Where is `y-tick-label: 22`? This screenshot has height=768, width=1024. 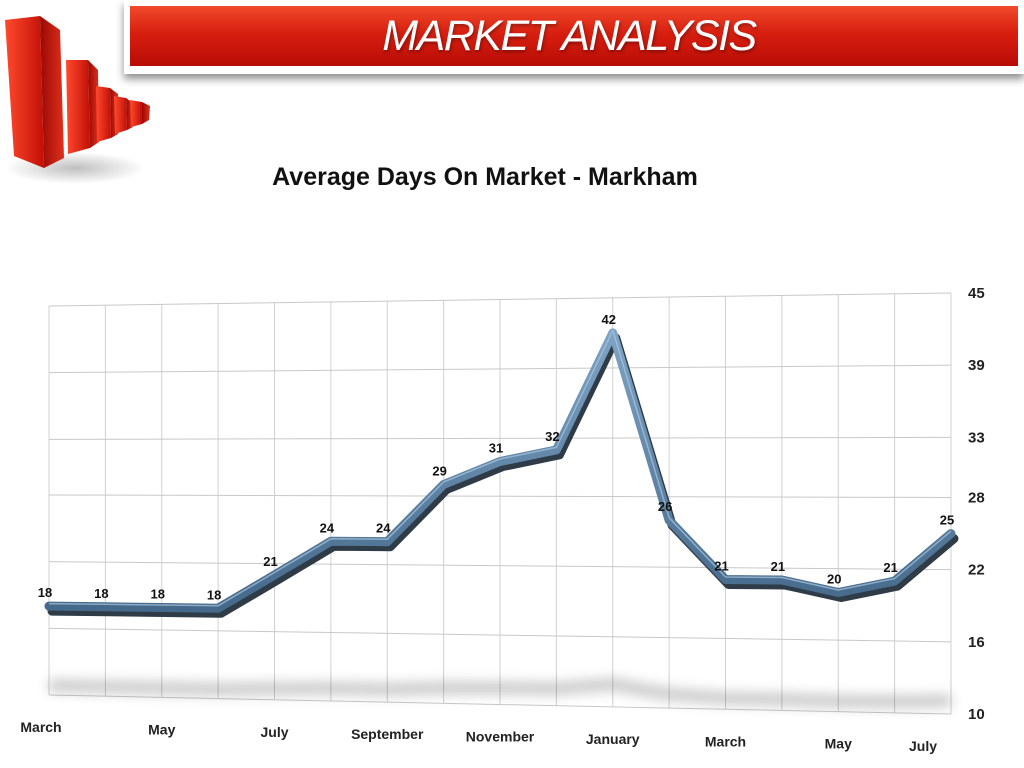 y-tick-label: 22 is located at coordinates (976, 570).